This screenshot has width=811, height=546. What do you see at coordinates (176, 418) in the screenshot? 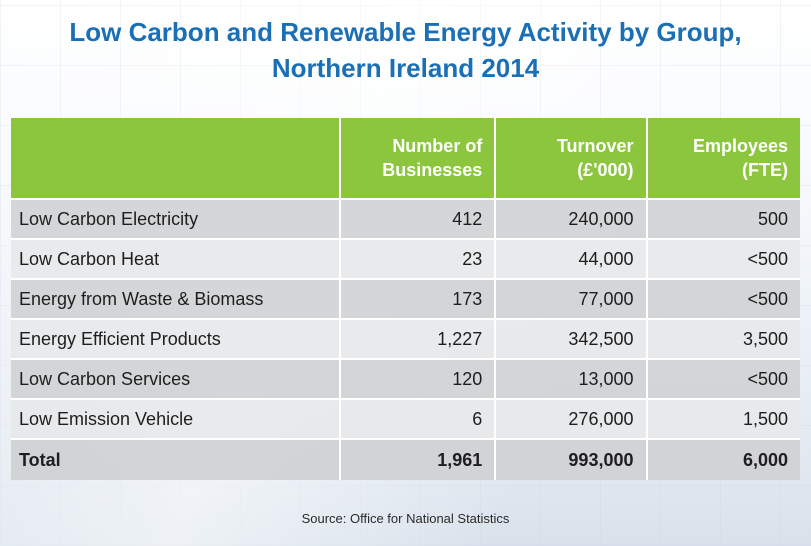
I see `cell-group: Low Emission Vehicle` at bounding box center [176, 418].